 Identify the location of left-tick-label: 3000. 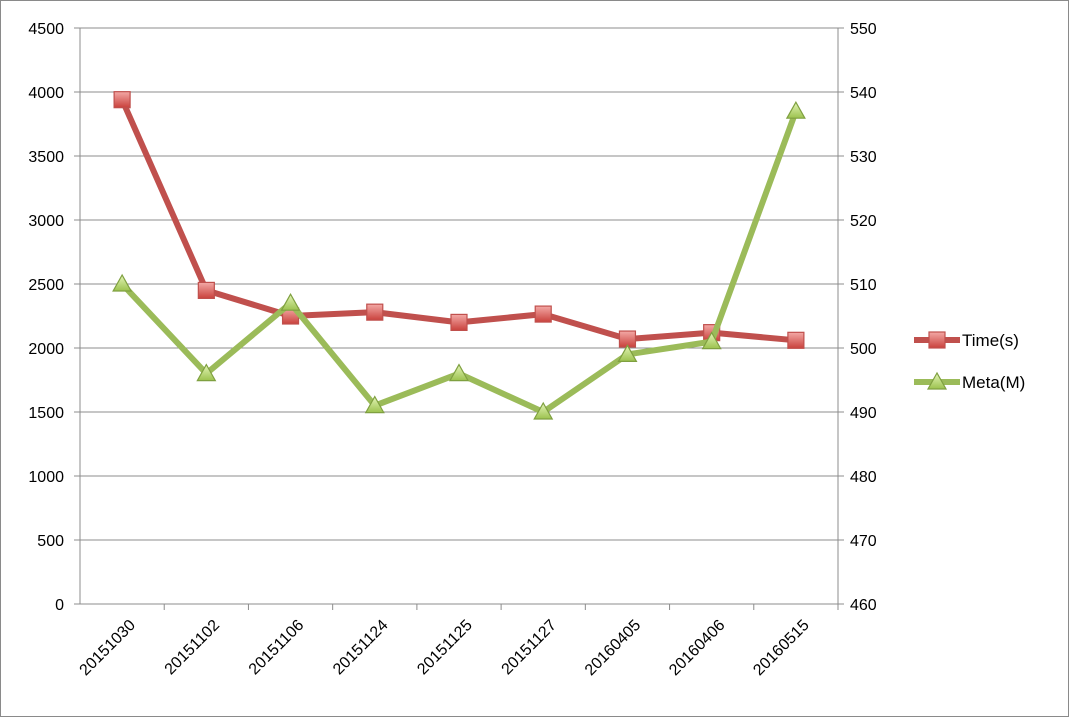
(46, 221).